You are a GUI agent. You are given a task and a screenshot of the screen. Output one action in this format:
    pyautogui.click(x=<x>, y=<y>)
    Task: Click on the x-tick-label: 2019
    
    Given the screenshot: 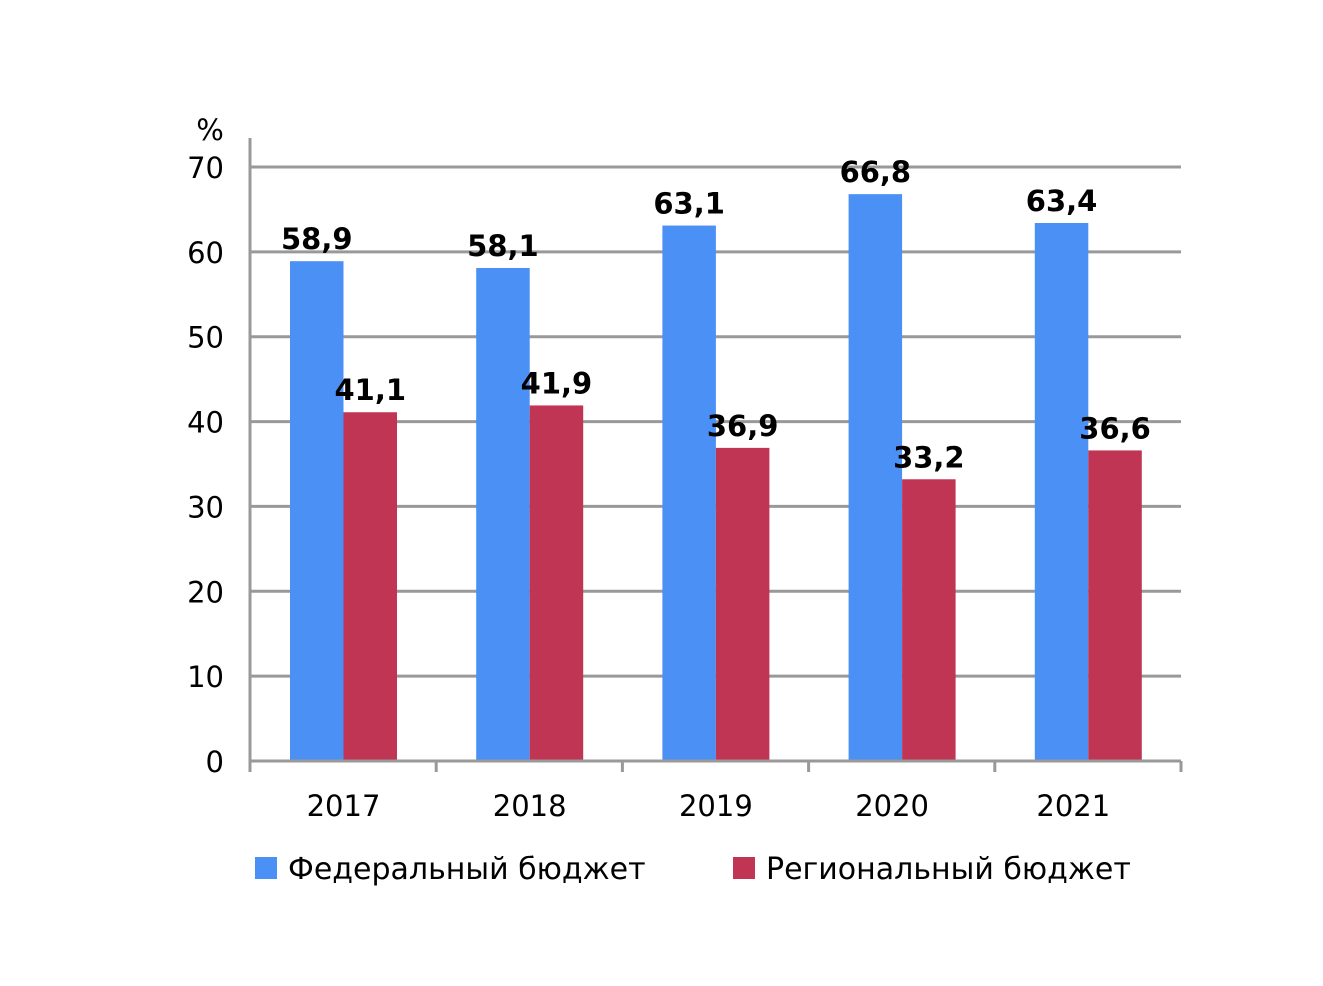 What is the action you would take?
    pyautogui.click(x=716, y=806)
    